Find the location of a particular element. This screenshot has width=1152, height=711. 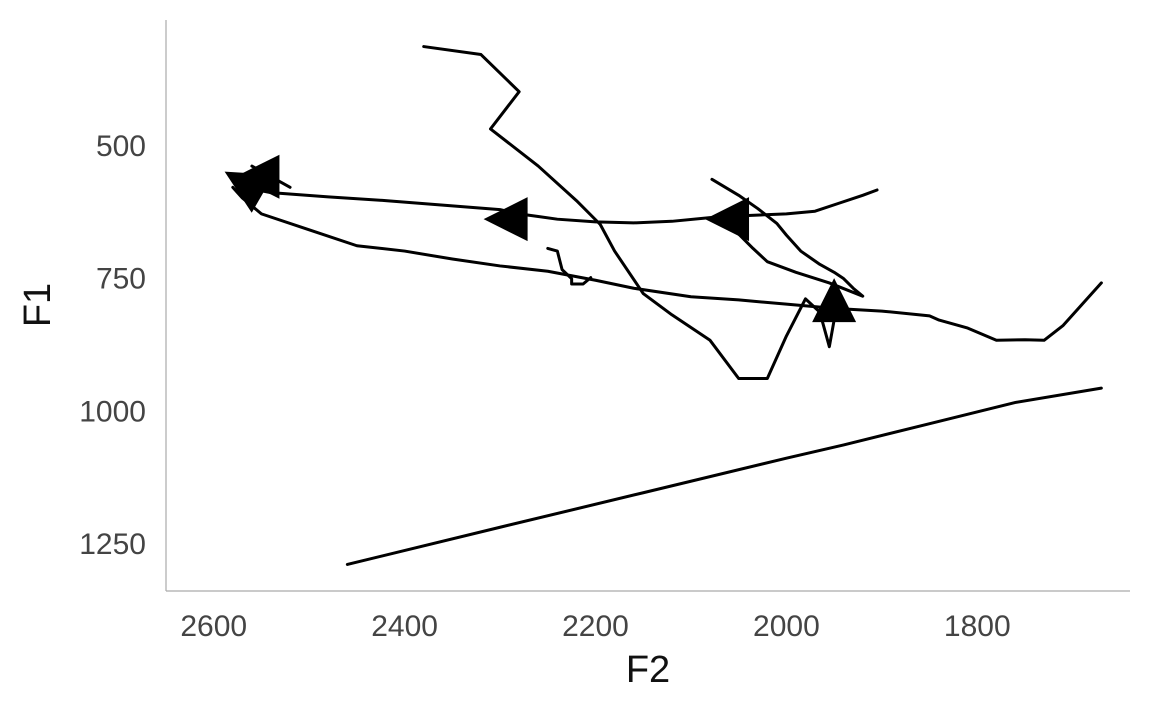

x-tick-label: 2600 is located at coordinates (213, 626).